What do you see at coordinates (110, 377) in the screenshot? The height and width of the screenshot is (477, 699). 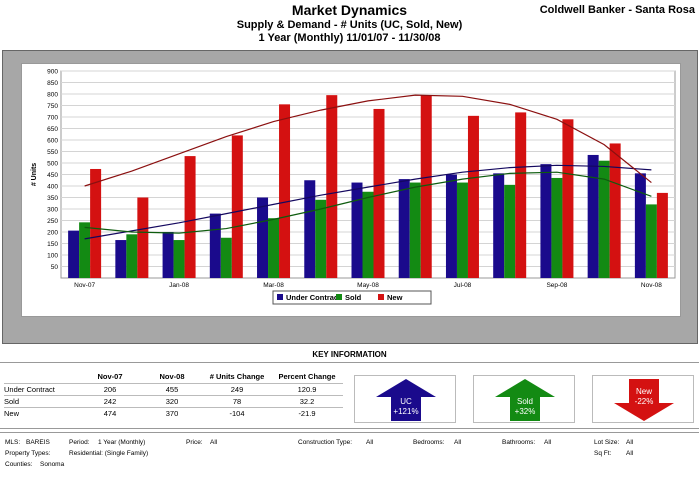 I see `column-header: Nov-07` at bounding box center [110, 377].